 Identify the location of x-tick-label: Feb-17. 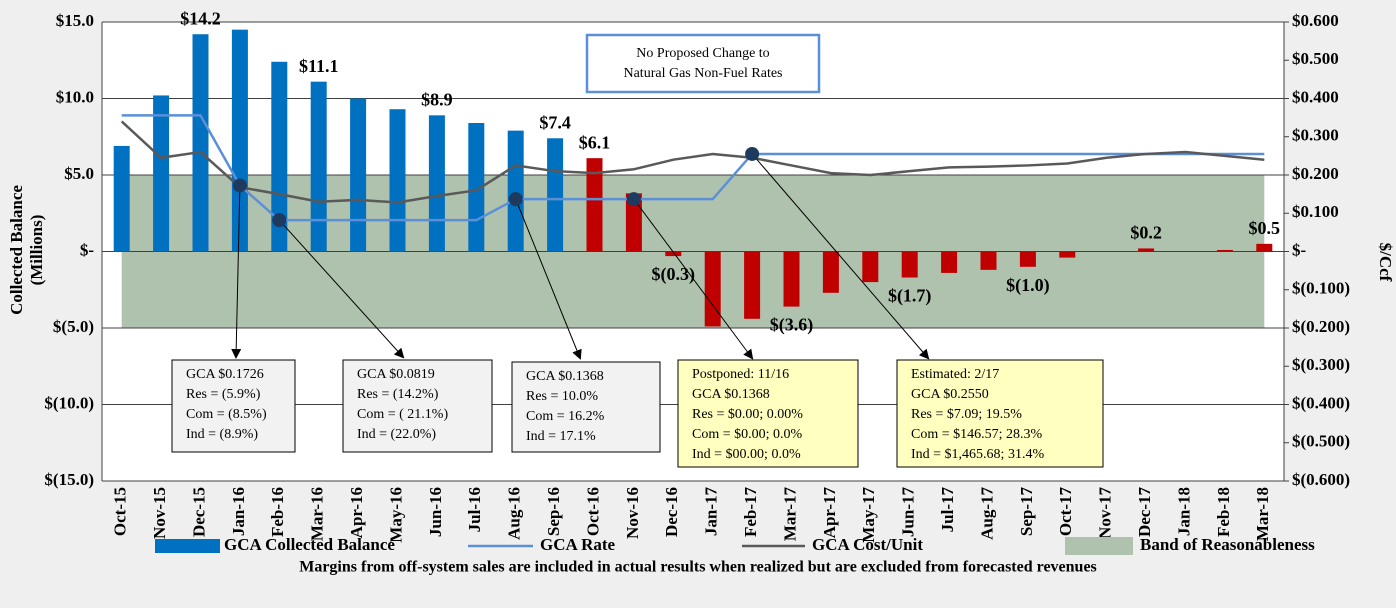
(750, 512).